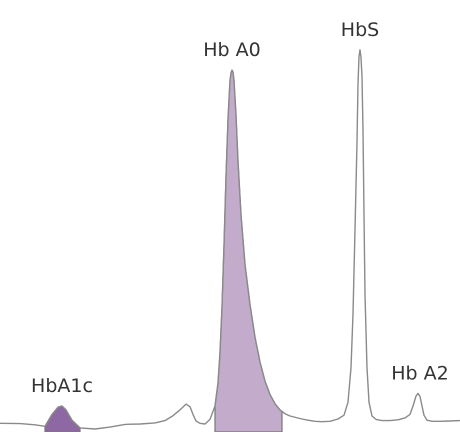 The width and height of the screenshot is (460, 432). Describe the element at coordinates (360, 30) in the screenshot. I see `peak-label-hbs: HbS` at that location.